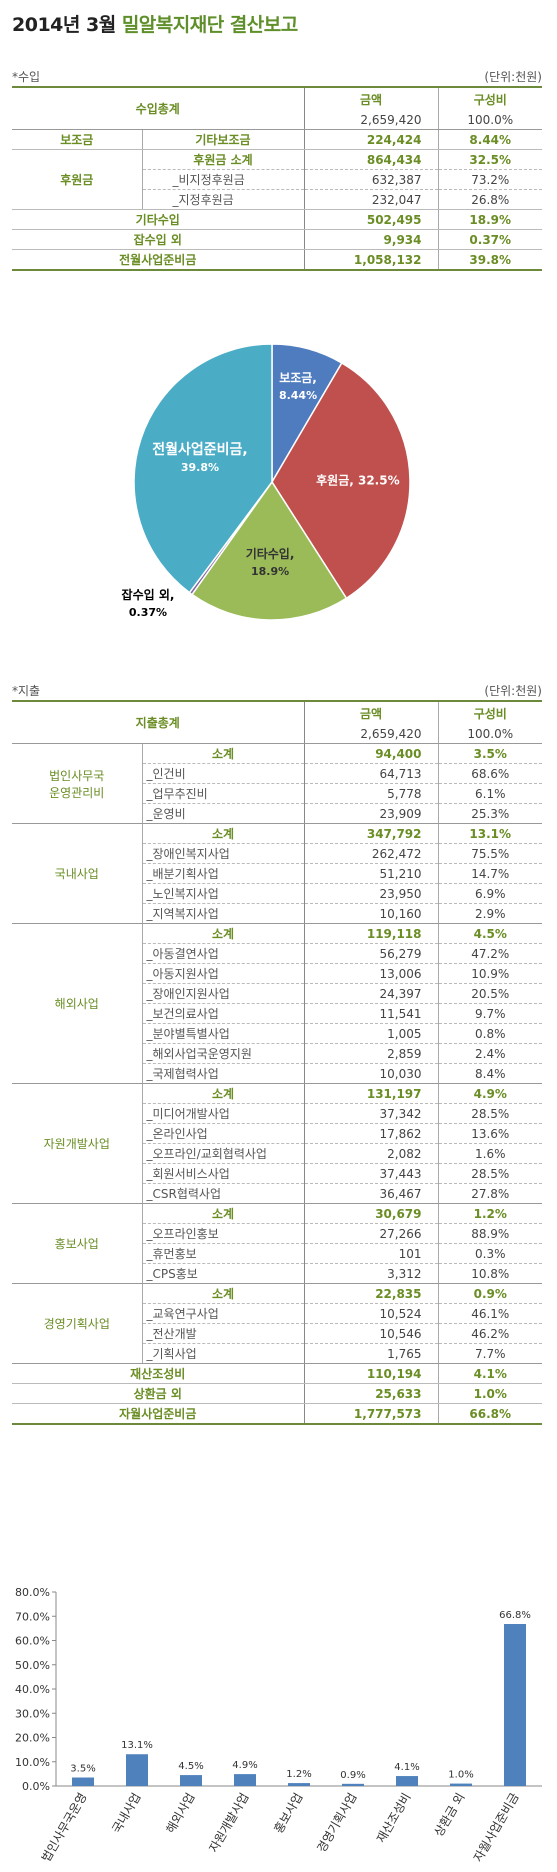  What do you see at coordinates (26, 691) in the screenshot?
I see `expense-section-label: *지출` at bounding box center [26, 691].